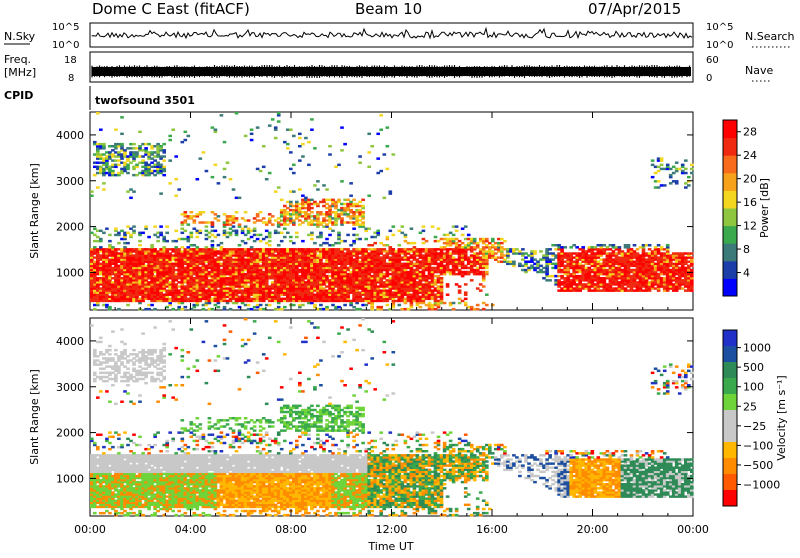  I want to click on nsearch-label: N.Search, so click(770, 36).